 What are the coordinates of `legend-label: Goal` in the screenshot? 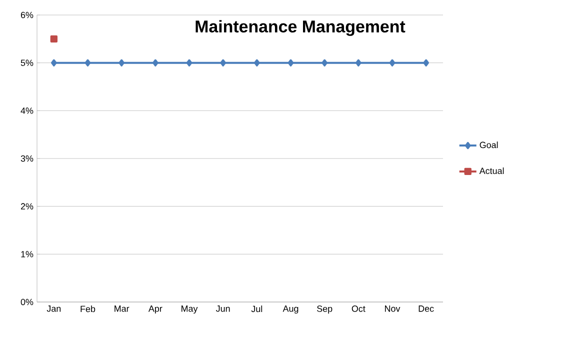 It's located at (489, 145).